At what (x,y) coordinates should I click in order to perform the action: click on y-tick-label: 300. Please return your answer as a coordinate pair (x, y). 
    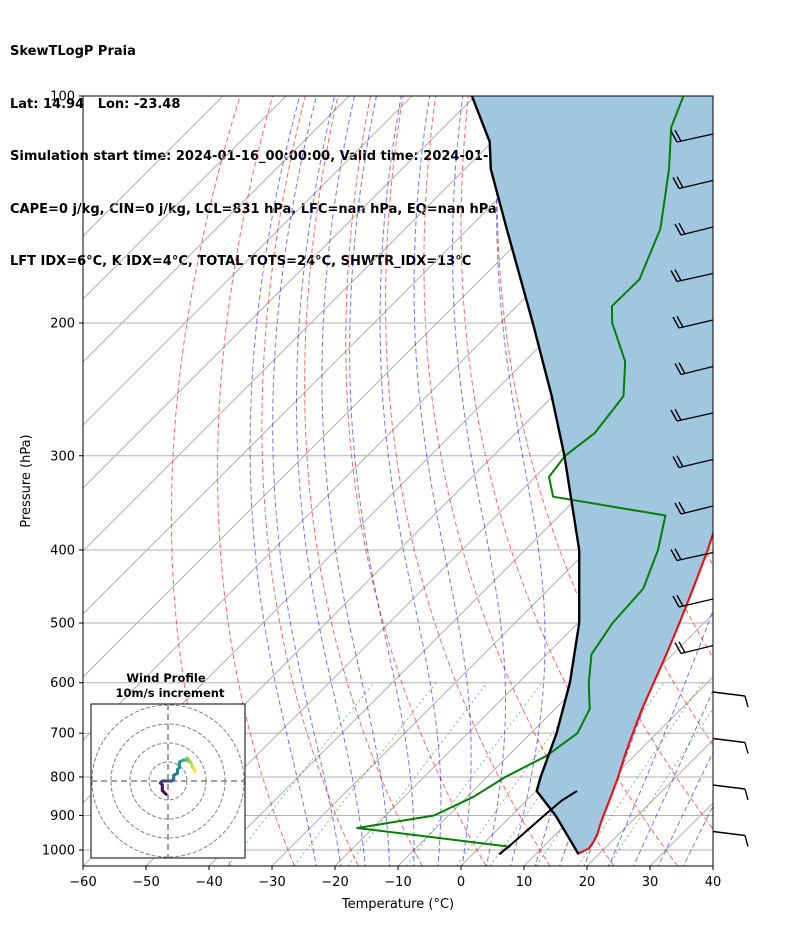
    Looking at the image, I should click on (62, 456).